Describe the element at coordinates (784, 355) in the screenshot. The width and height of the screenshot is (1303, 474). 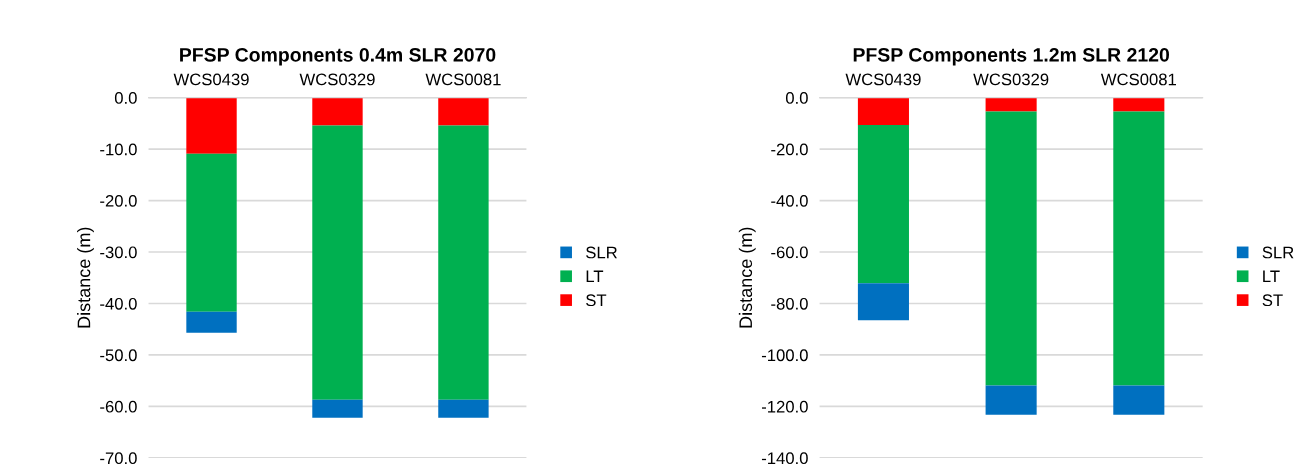
I see `y-tick-label: -100.0` at that location.